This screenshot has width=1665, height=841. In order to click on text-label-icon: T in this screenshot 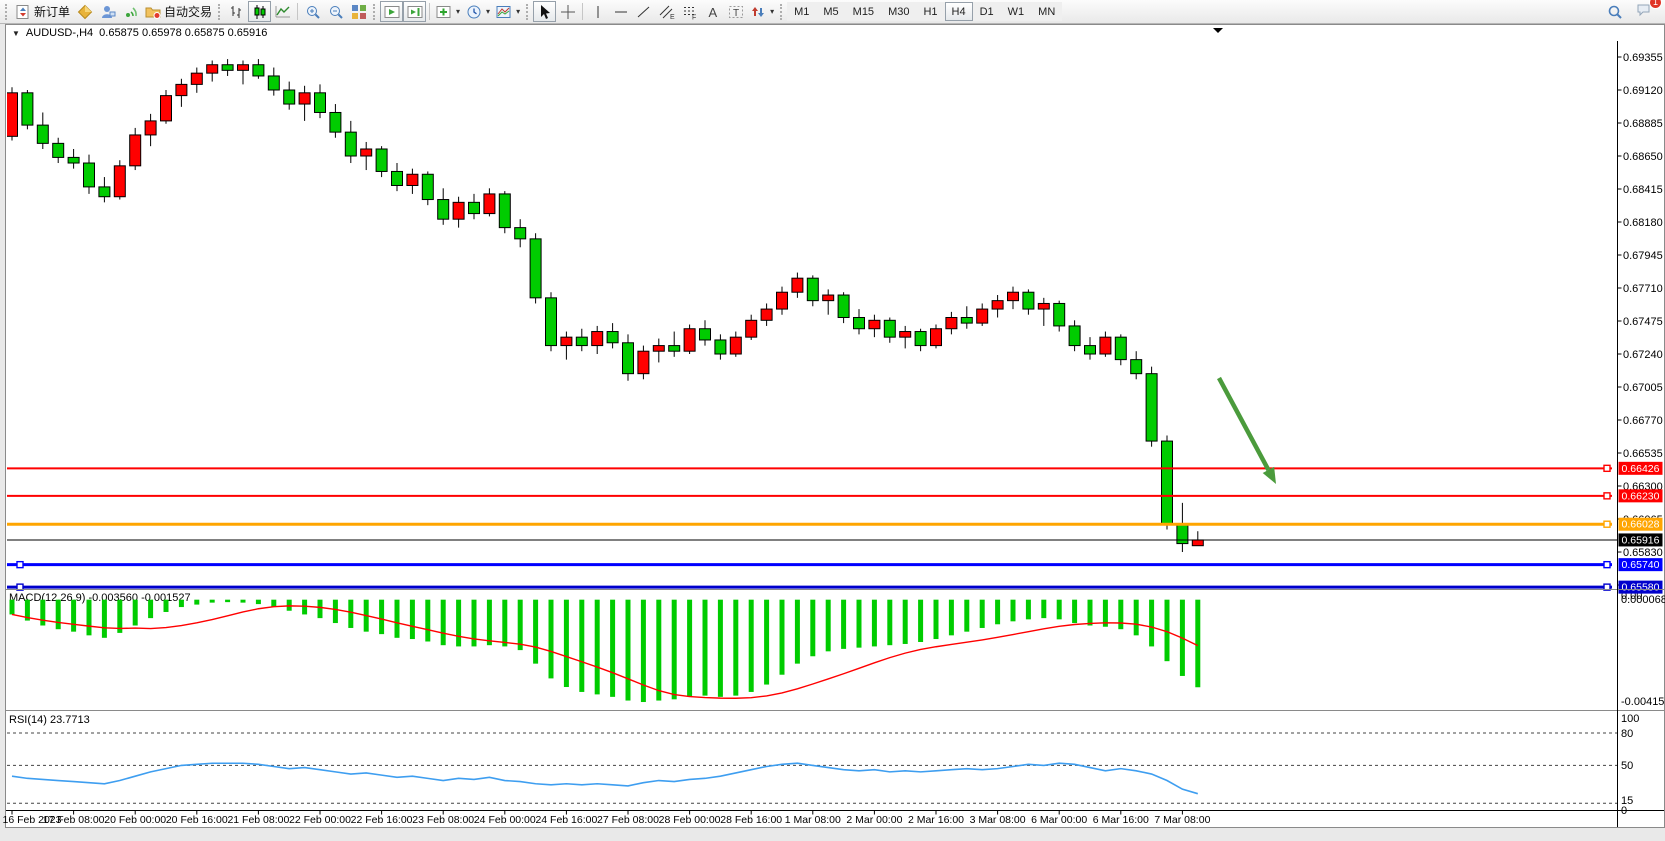, I will do `click(735, 12)`.